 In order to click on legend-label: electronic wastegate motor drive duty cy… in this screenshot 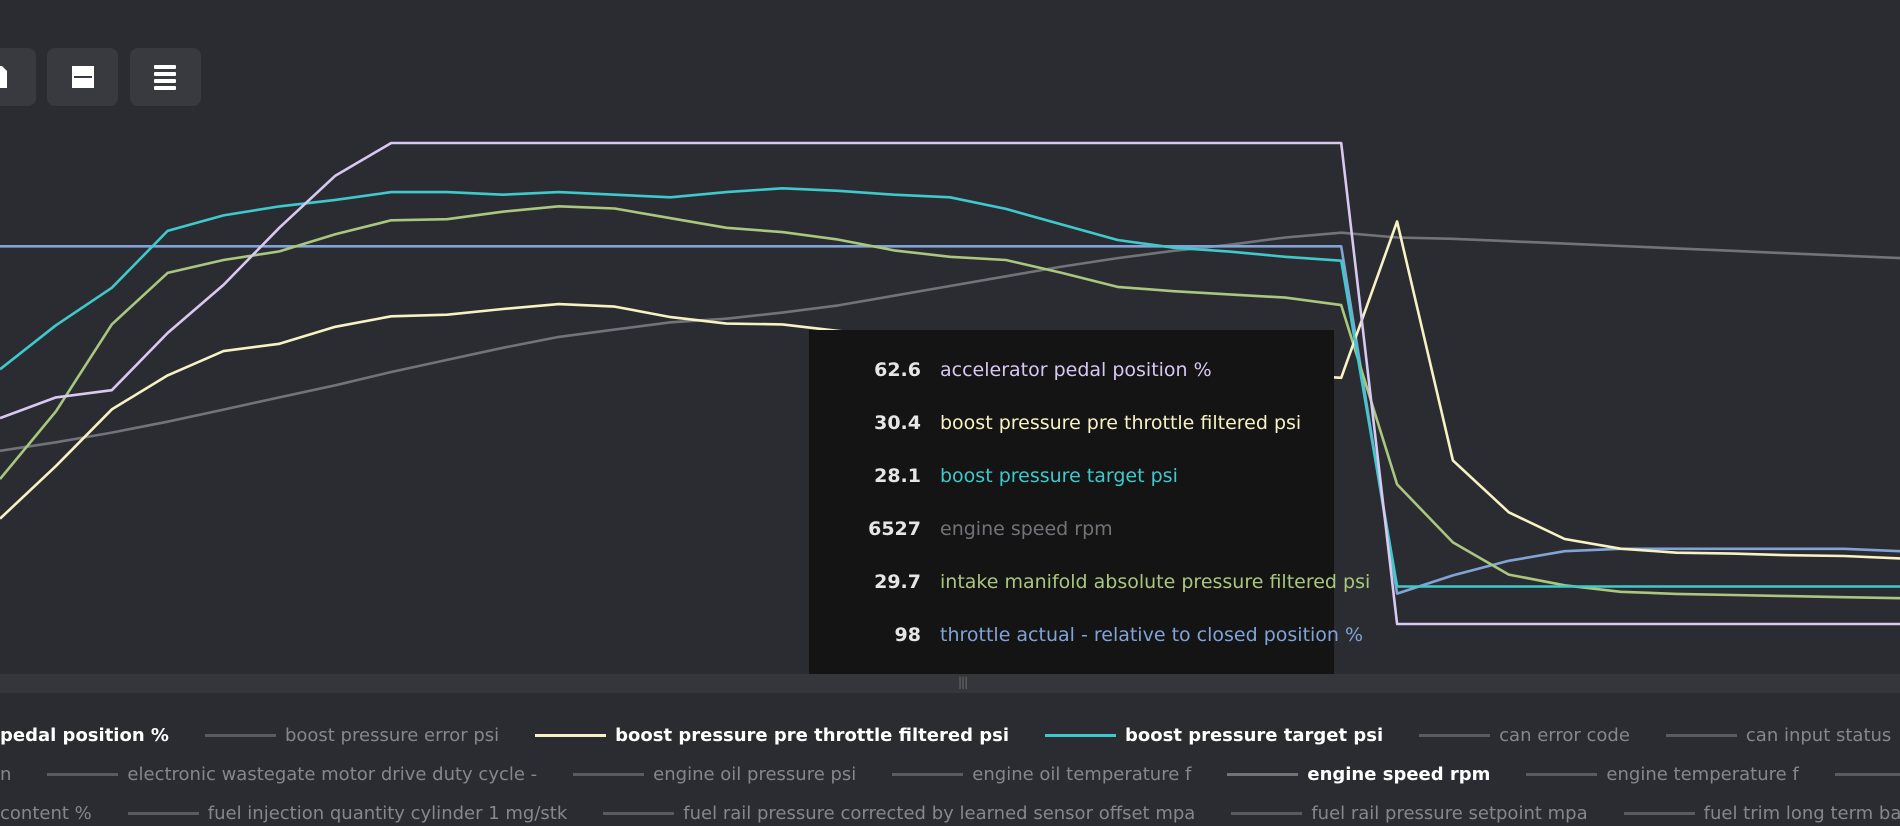, I will do `click(332, 774)`.